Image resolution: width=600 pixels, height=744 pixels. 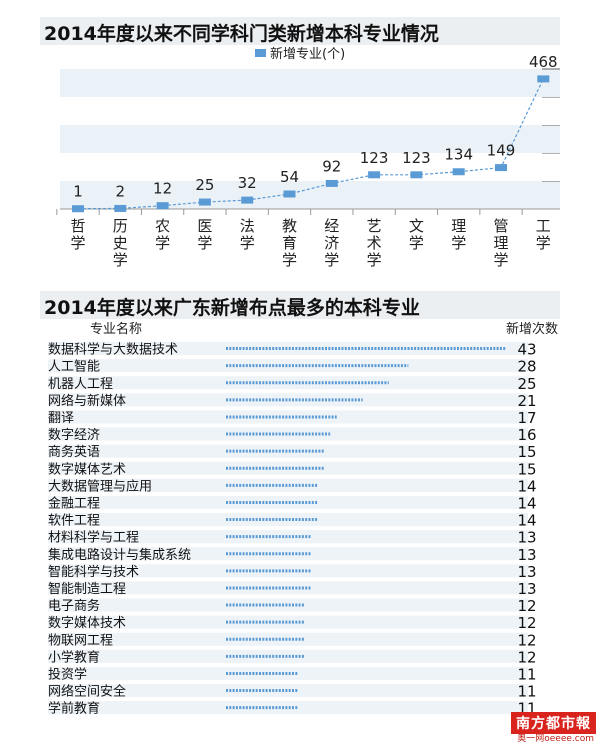 I want to click on chart1-x-tick-label: 理学, so click(x=458, y=234).